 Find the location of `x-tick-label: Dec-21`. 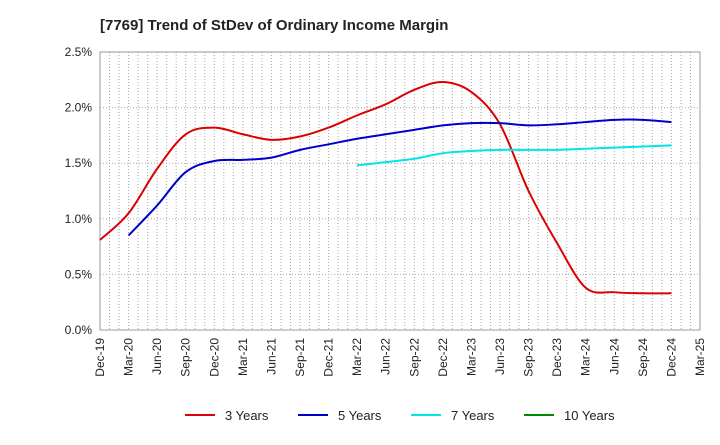

x-tick-label: Dec-21 is located at coordinates (329, 357).